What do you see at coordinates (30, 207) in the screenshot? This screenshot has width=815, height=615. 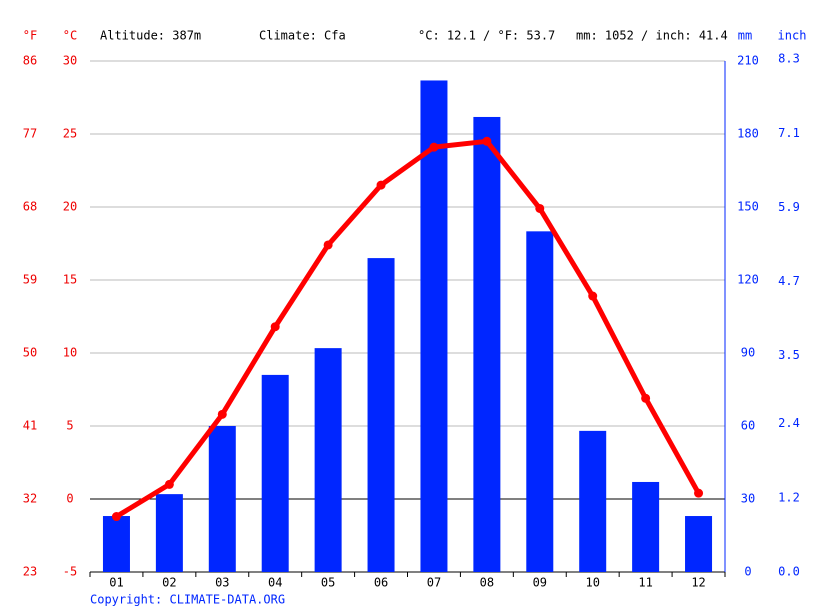 I see `f-tick-label: 68` at bounding box center [30, 207].